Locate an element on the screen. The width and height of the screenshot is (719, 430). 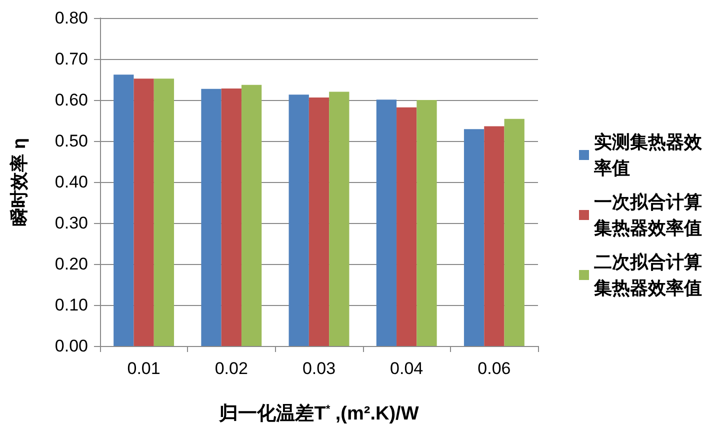
y-tick-label: 0.40 is located at coordinates (71, 182).